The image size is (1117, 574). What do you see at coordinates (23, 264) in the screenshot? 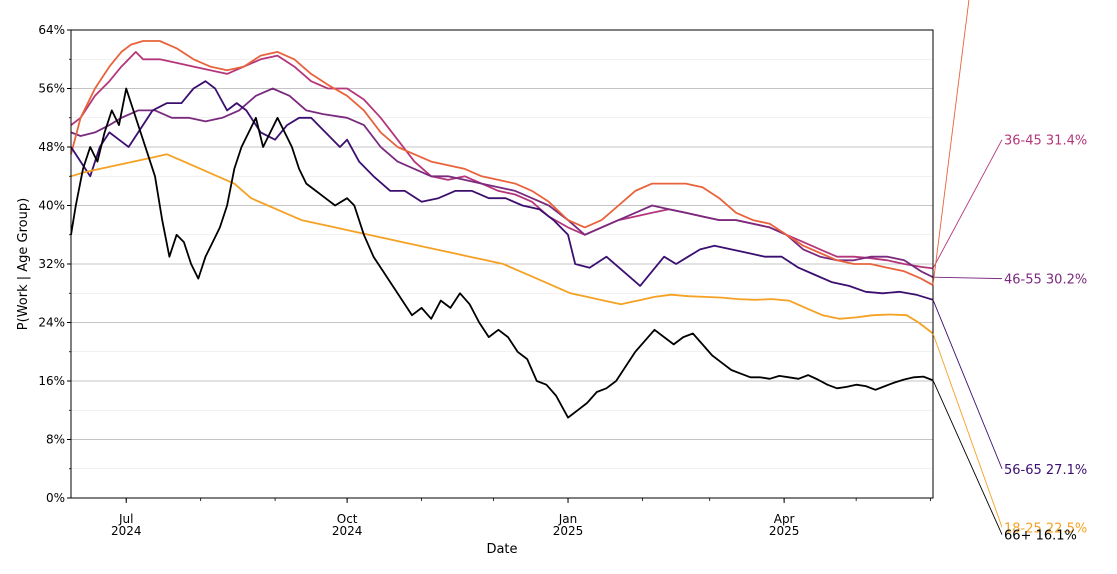
I see `y-axis-label: P(Work | Age Group)` at bounding box center [23, 264].